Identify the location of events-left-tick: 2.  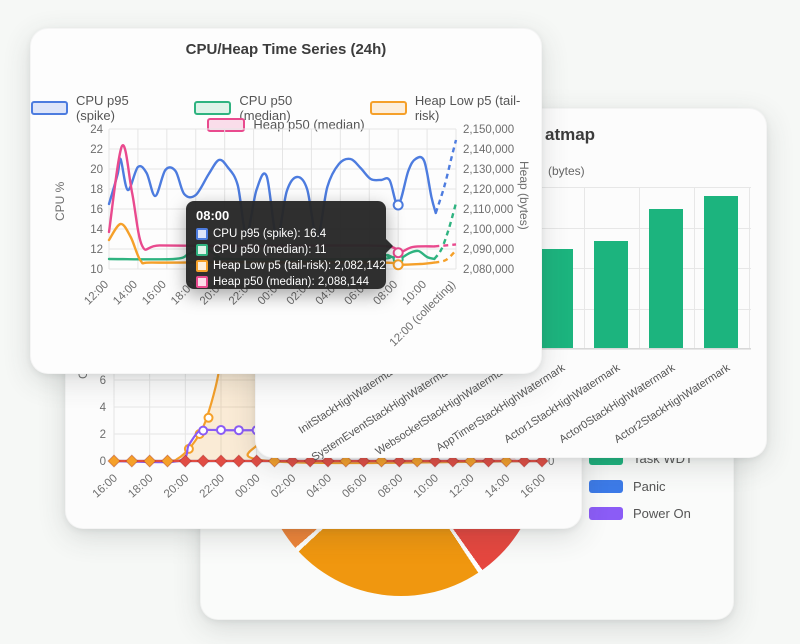
(103, 435).